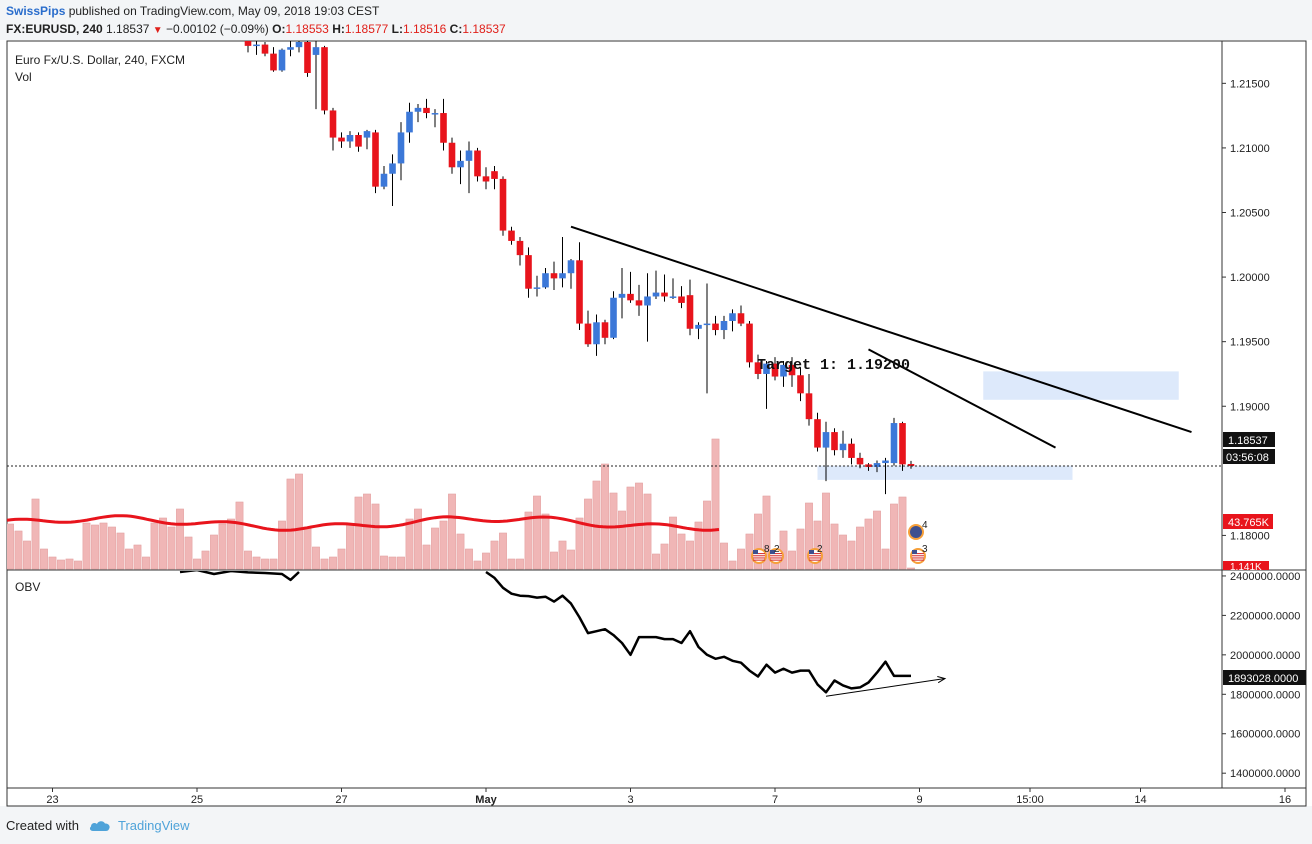 This screenshot has width=1312, height=844. I want to click on event-eu-icon: 4, so click(918, 530).